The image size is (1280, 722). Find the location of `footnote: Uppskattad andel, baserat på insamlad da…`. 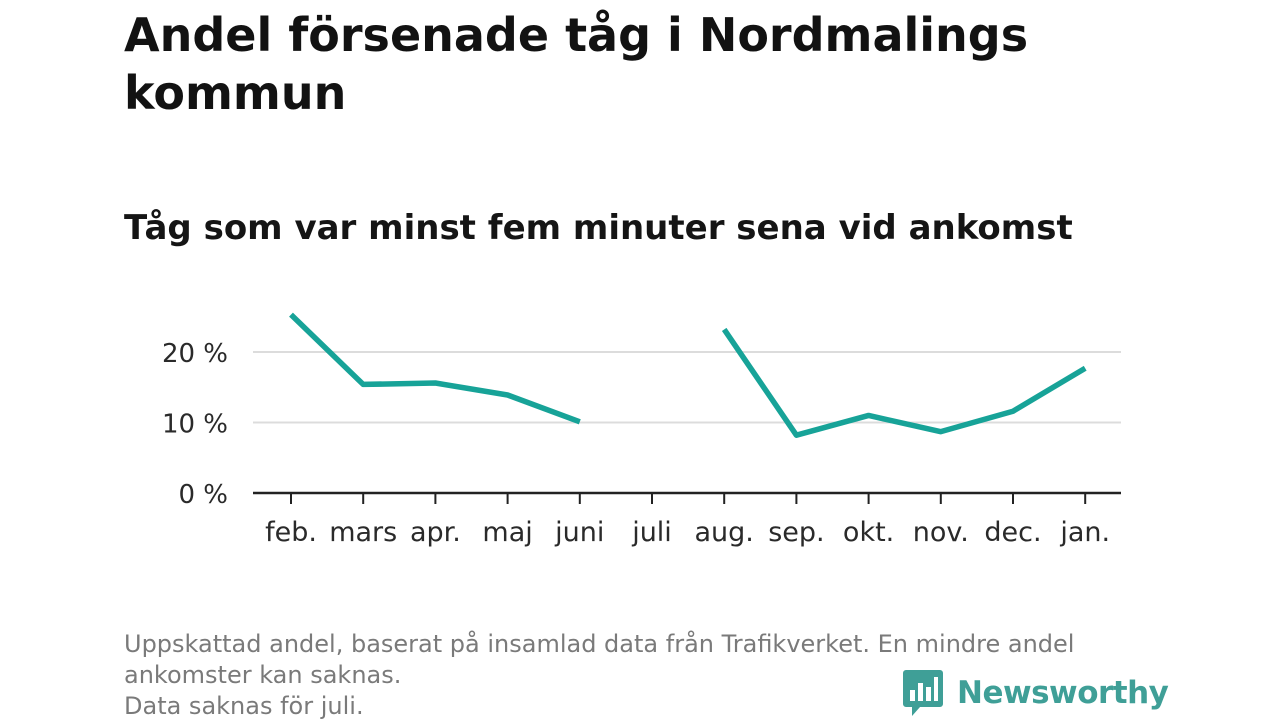

footnote: Uppskattad andel, baserat på insamlad da… is located at coordinates (644, 675).